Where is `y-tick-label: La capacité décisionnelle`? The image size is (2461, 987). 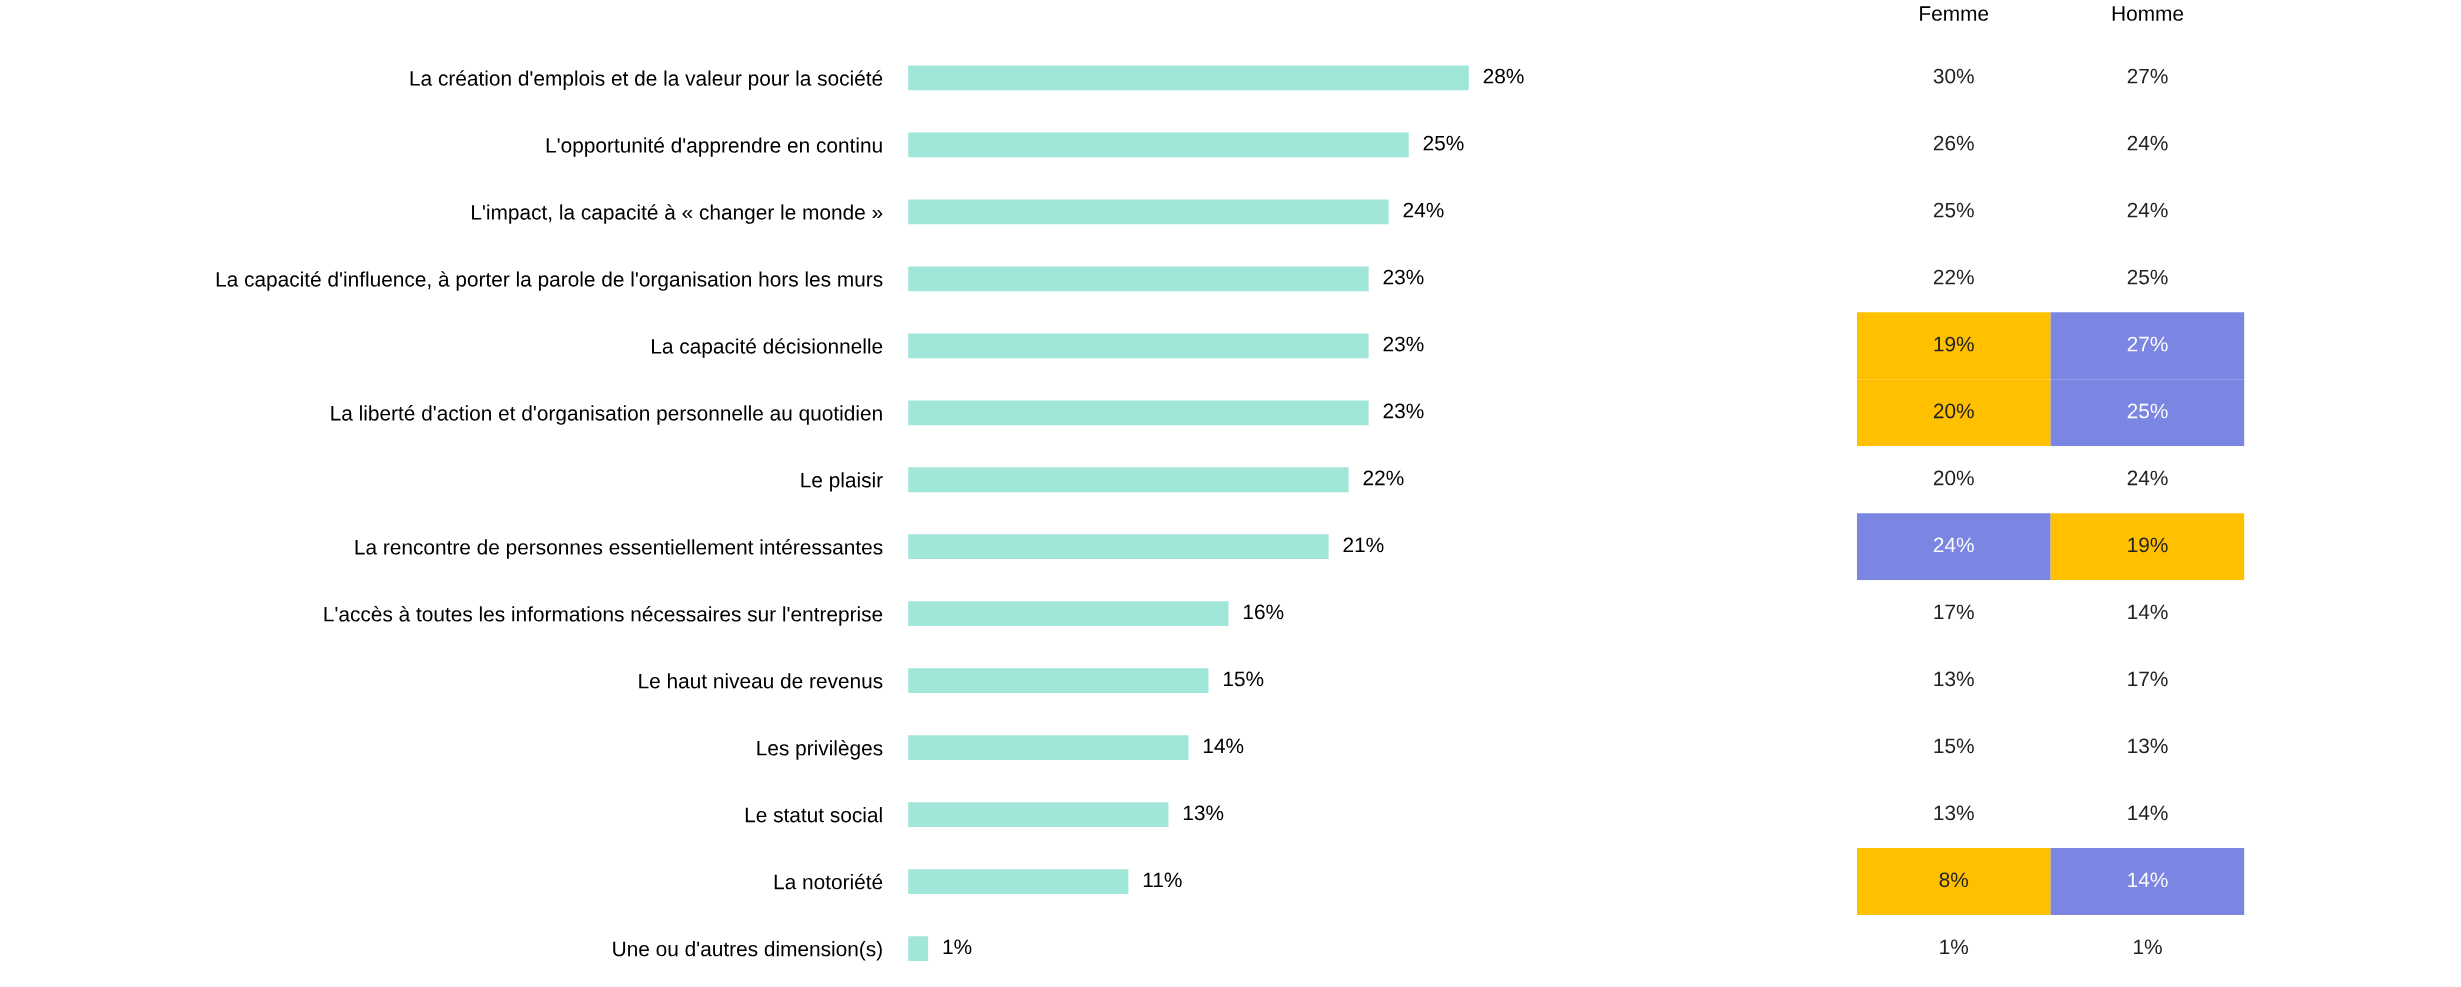 y-tick-label: La capacité décisionnelle is located at coordinates (767, 348).